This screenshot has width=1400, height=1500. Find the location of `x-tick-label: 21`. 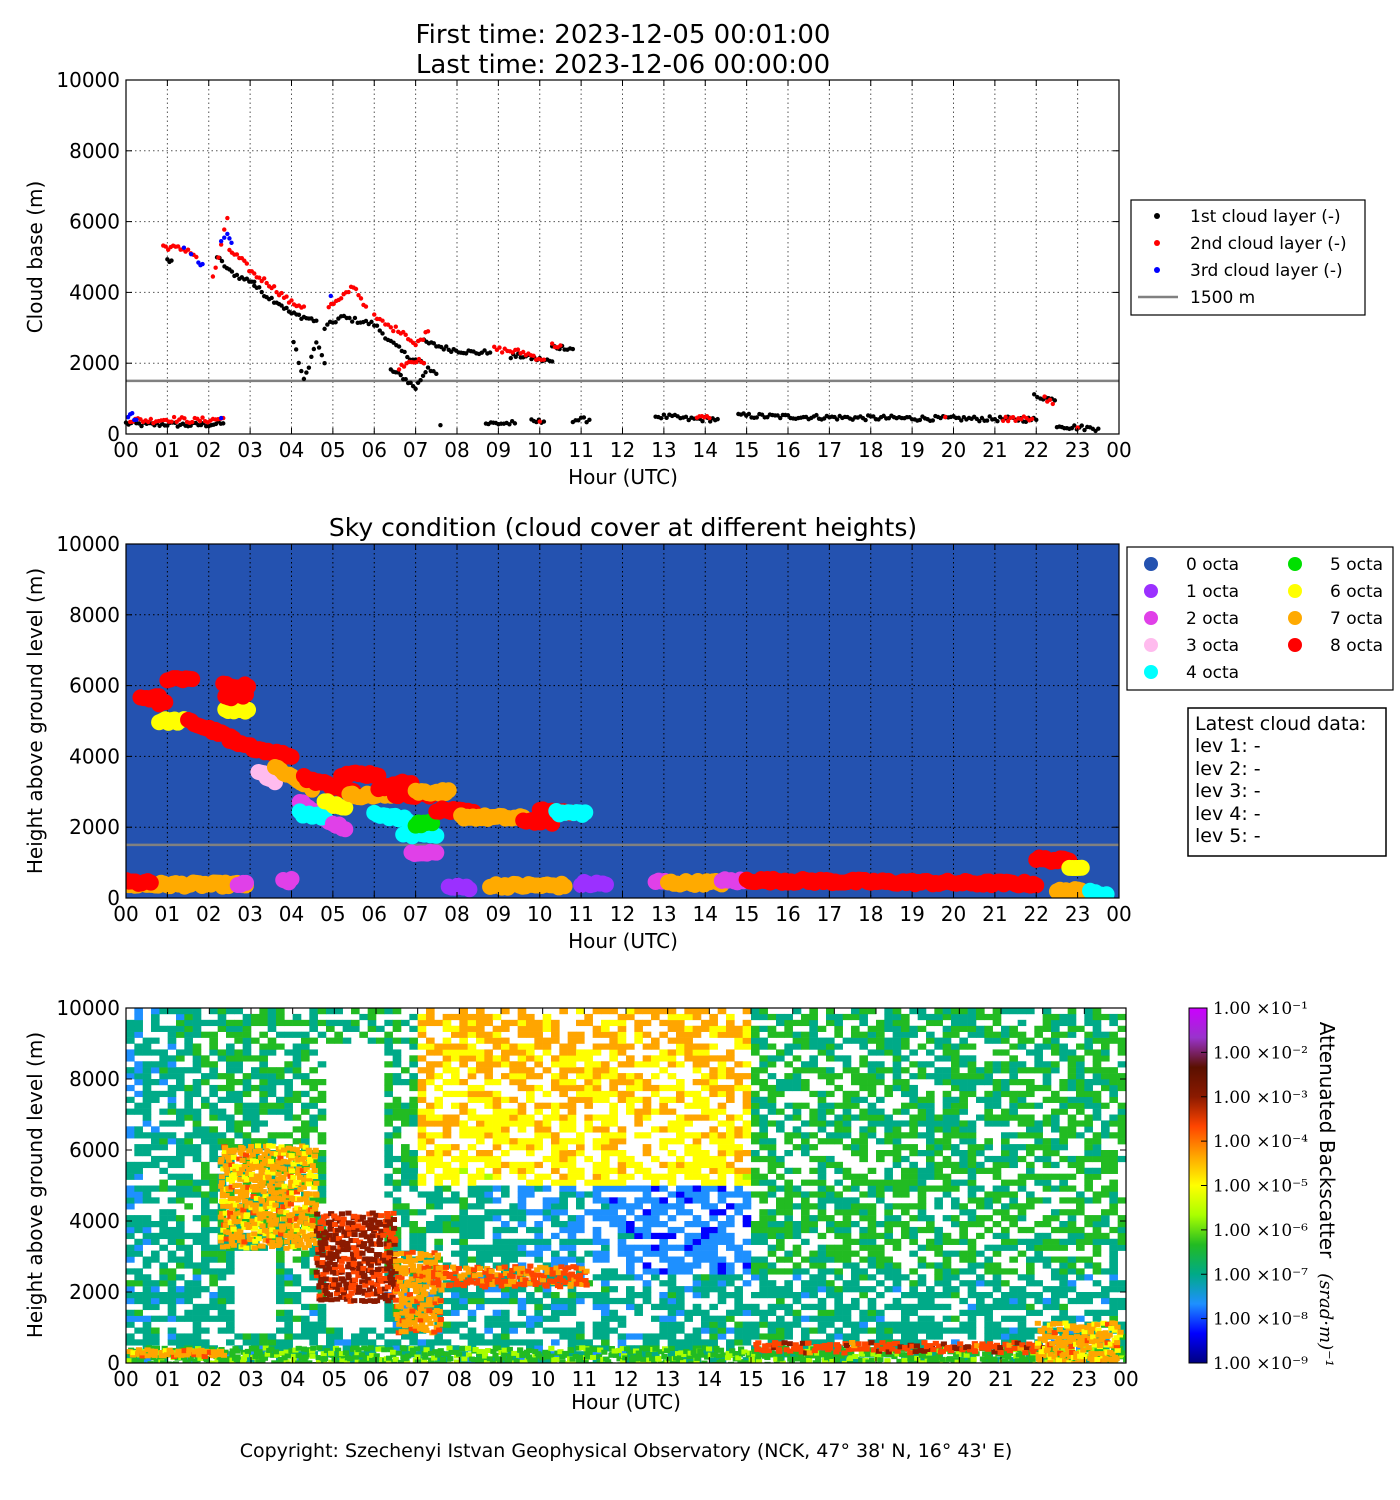

x-tick-label: 21 is located at coordinates (994, 914).